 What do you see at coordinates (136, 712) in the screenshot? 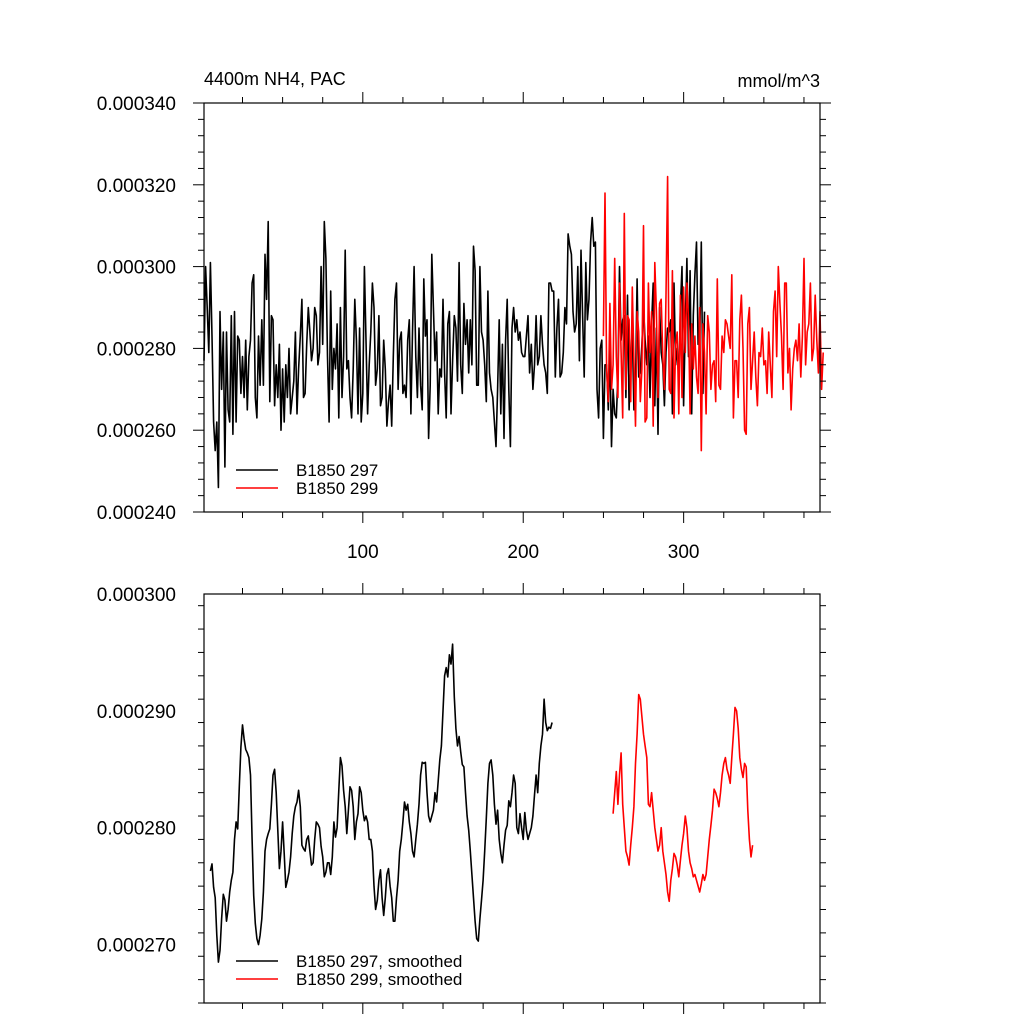
I see `y-tick-label: 0.000290` at bounding box center [136, 712].